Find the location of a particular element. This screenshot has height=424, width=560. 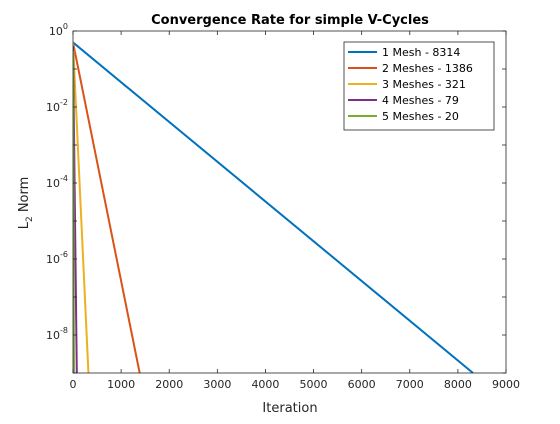

x-tick-label: 5000 is located at coordinates (314, 384).